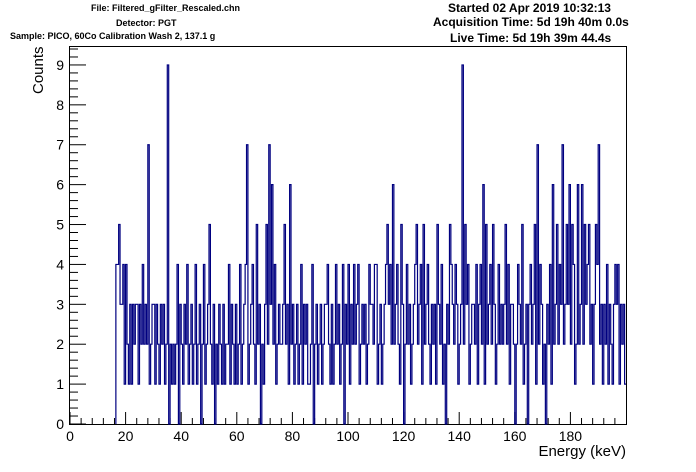  I want to click on x-axis-title: Energy (keV), so click(582, 451).